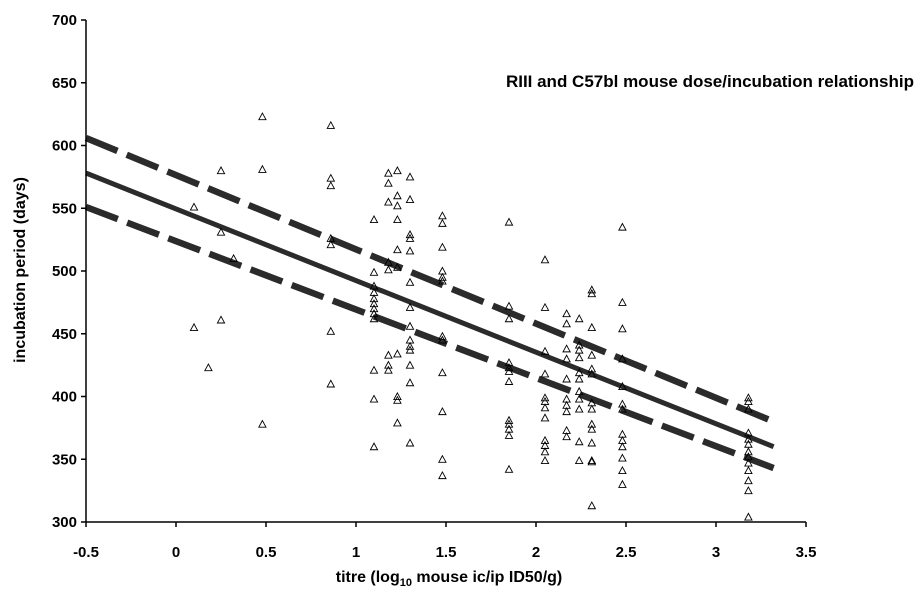  Describe the element at coordinates (266, 552) in the screenshot. I see `x-tick-label: 0.5` at that location.